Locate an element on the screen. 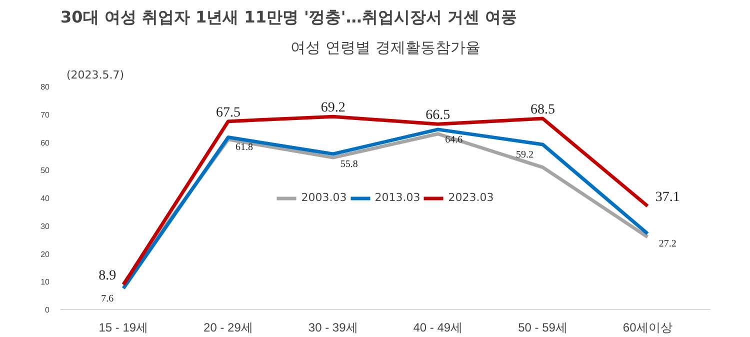 The width and height of the screenshot is (750, 337). data-label: 7.6 is located at coordinates (107, 298).